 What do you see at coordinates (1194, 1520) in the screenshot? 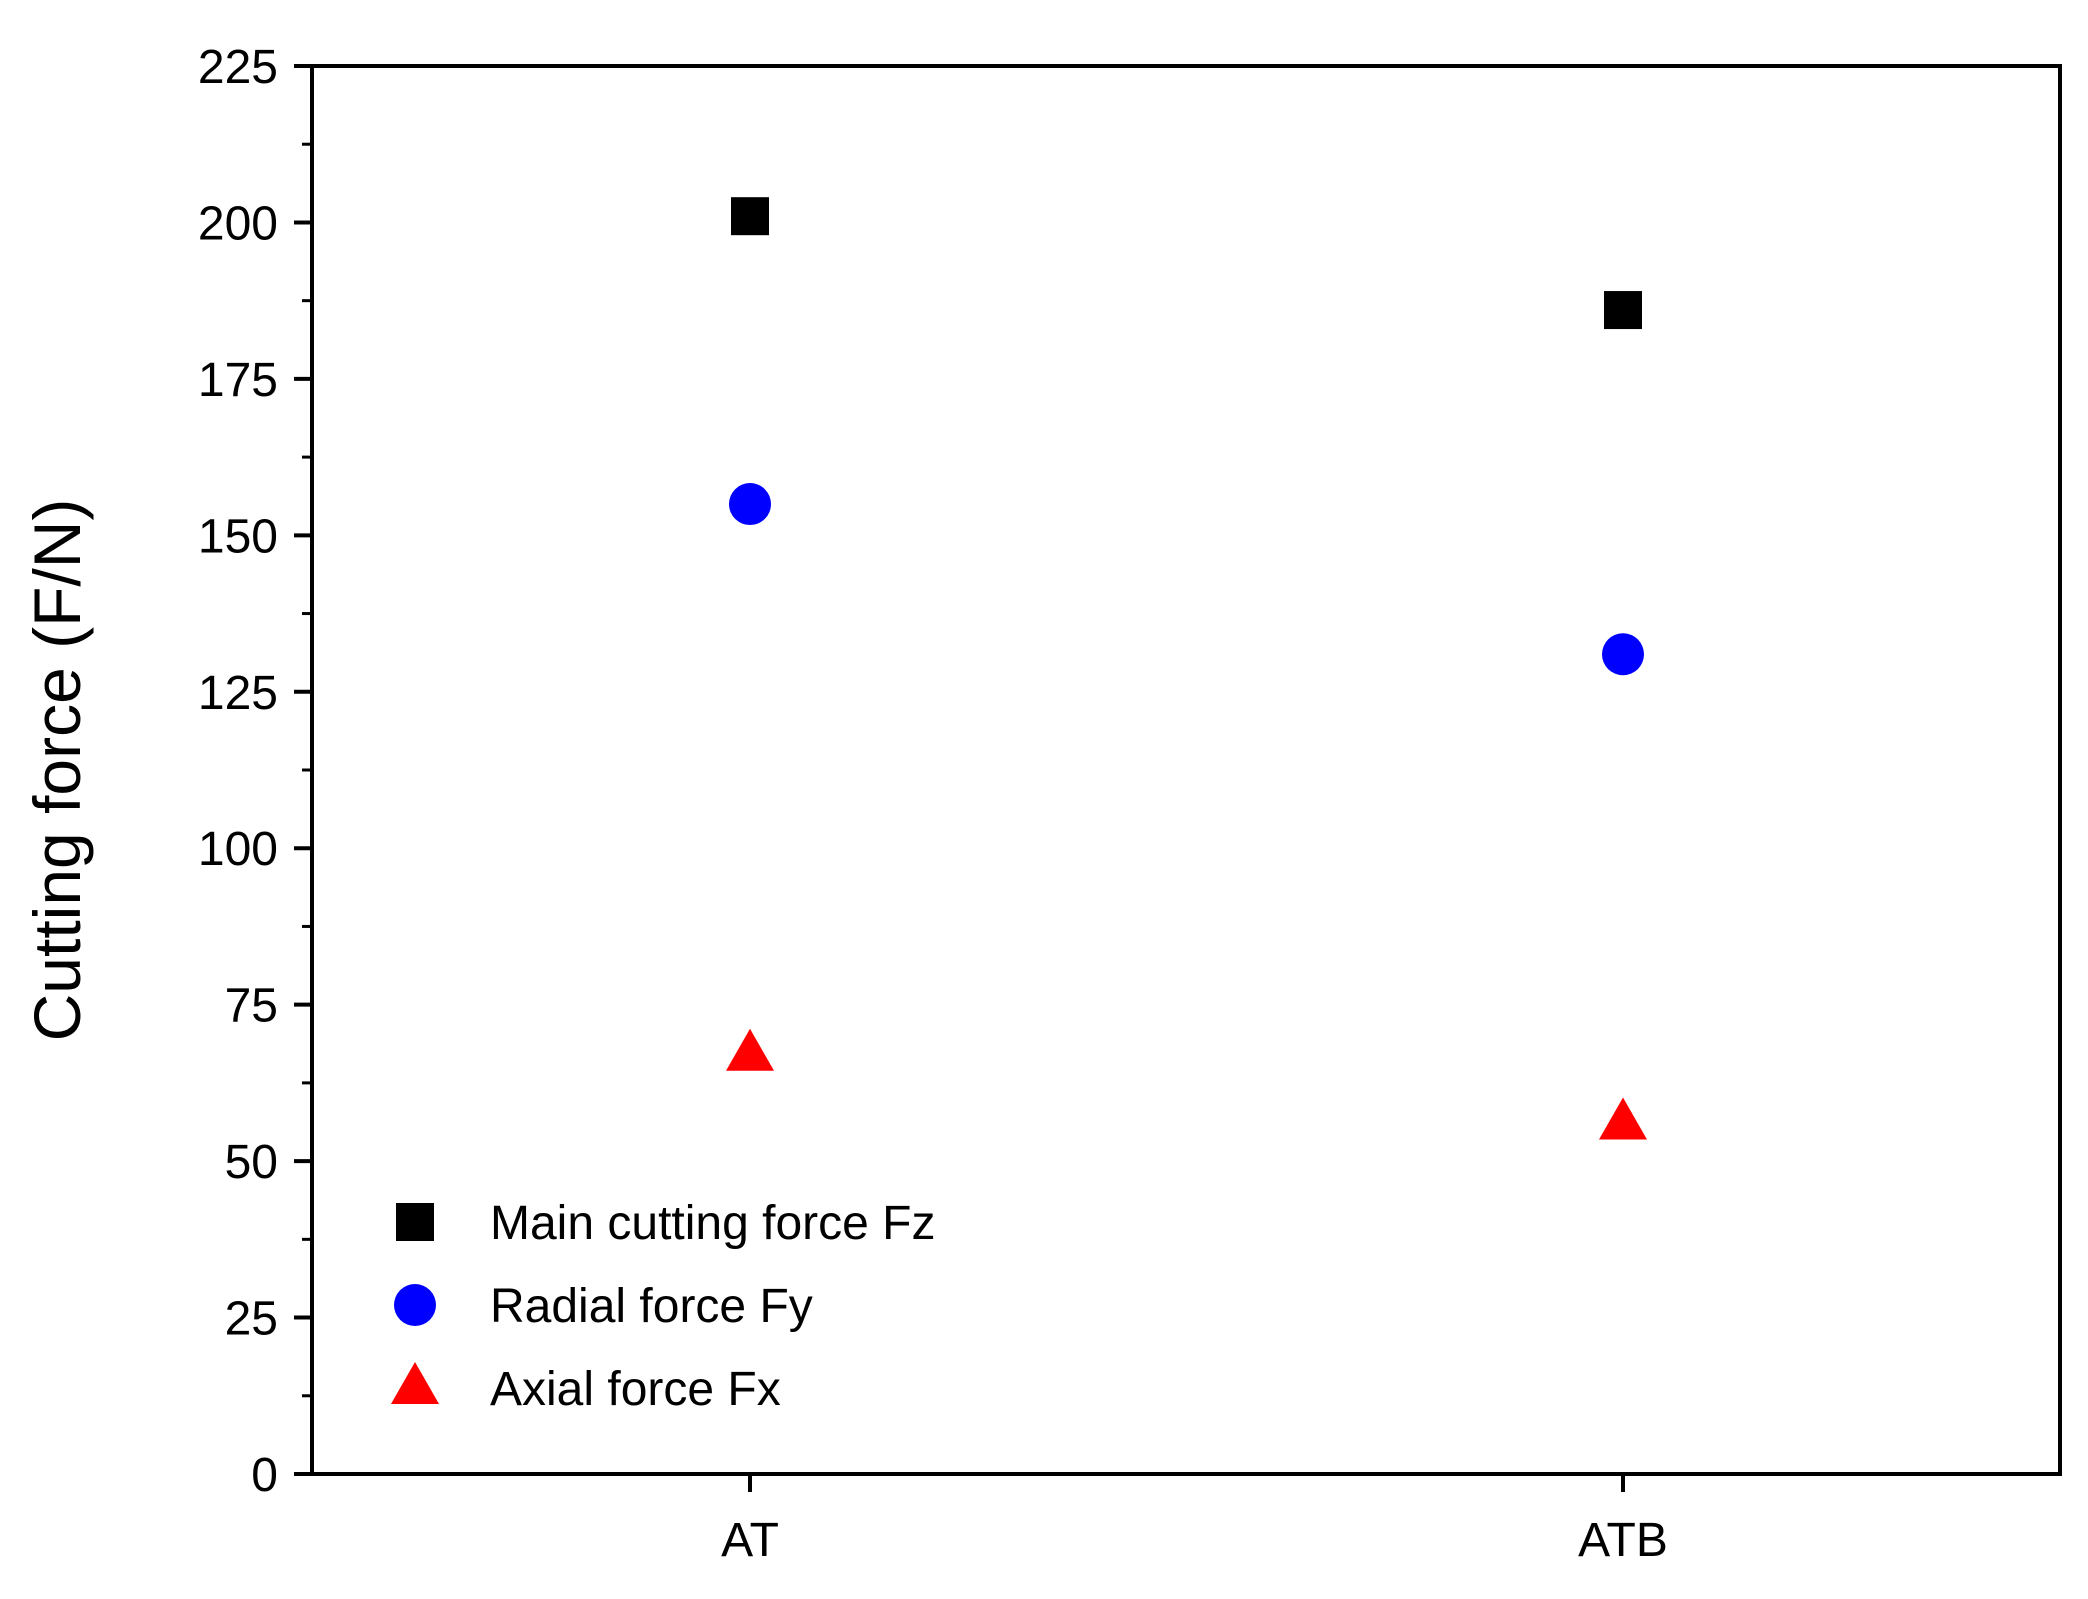
I see `x-axis-ticks: AT ATB` at bounding box center [1194, 1520].